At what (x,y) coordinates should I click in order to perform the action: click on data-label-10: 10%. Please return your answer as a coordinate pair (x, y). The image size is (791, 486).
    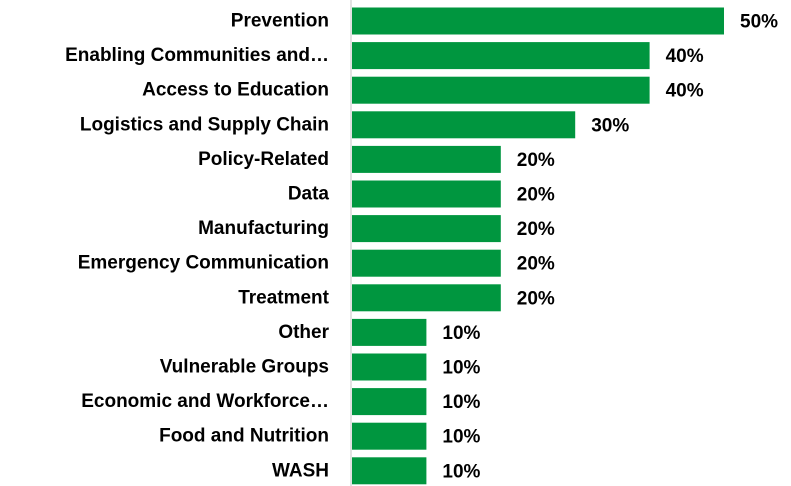
    Looking at the image, I should click on (461, 368).